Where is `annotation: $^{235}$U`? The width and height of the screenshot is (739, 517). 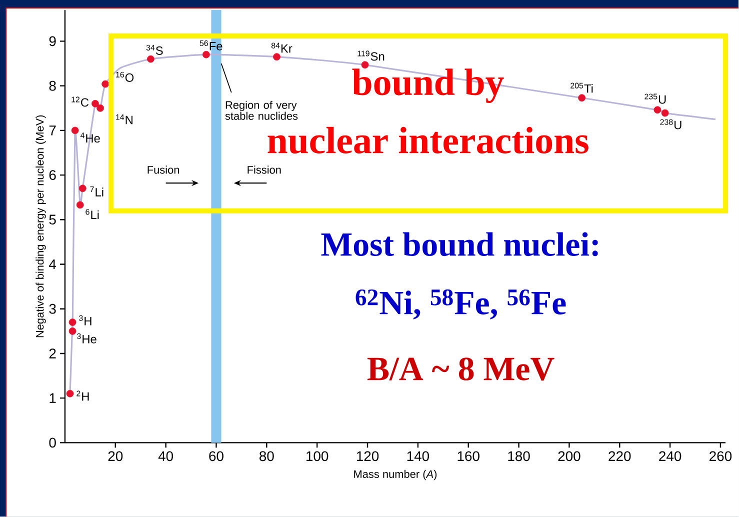 annotation: $^{235}$U is located at coordinates (655, 99).